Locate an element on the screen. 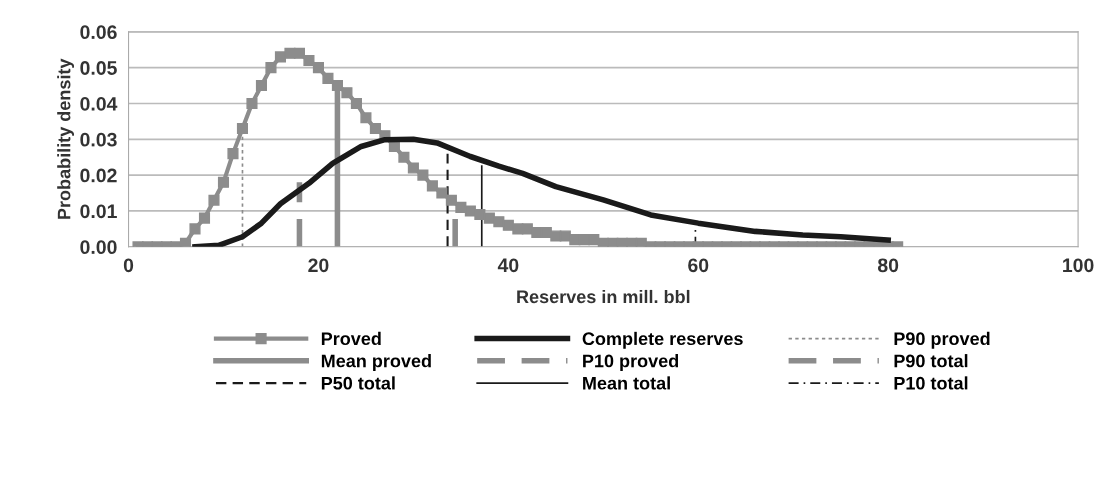  y-axis-title: Probability density is located at coordinates (66, 138).